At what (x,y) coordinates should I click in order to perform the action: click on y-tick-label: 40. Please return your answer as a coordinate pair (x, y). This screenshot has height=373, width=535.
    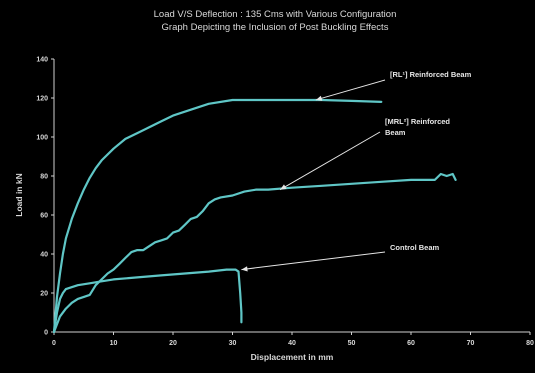
    Looking at the image, I should click on (44, 255).